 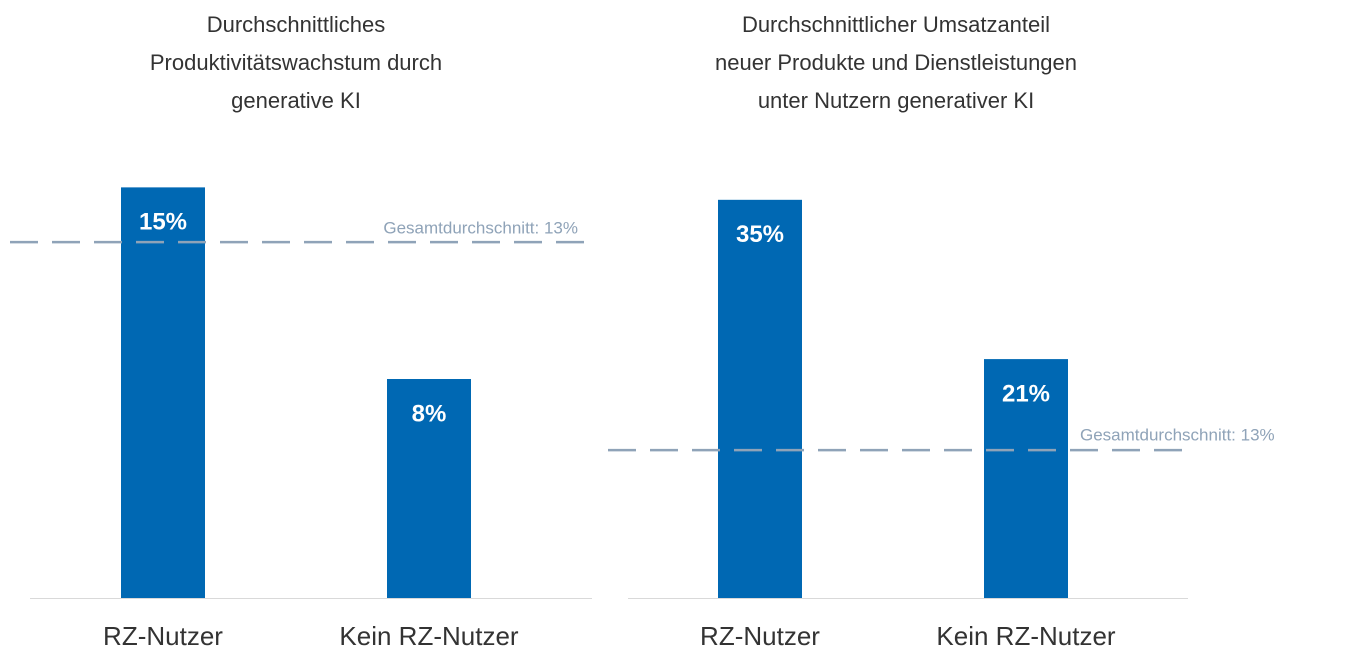 What do you see at coordinates (896, 100) in the screenshot?
I see `chart-title: unter Nutzern generativer KI` at bounding box center [896, 100].